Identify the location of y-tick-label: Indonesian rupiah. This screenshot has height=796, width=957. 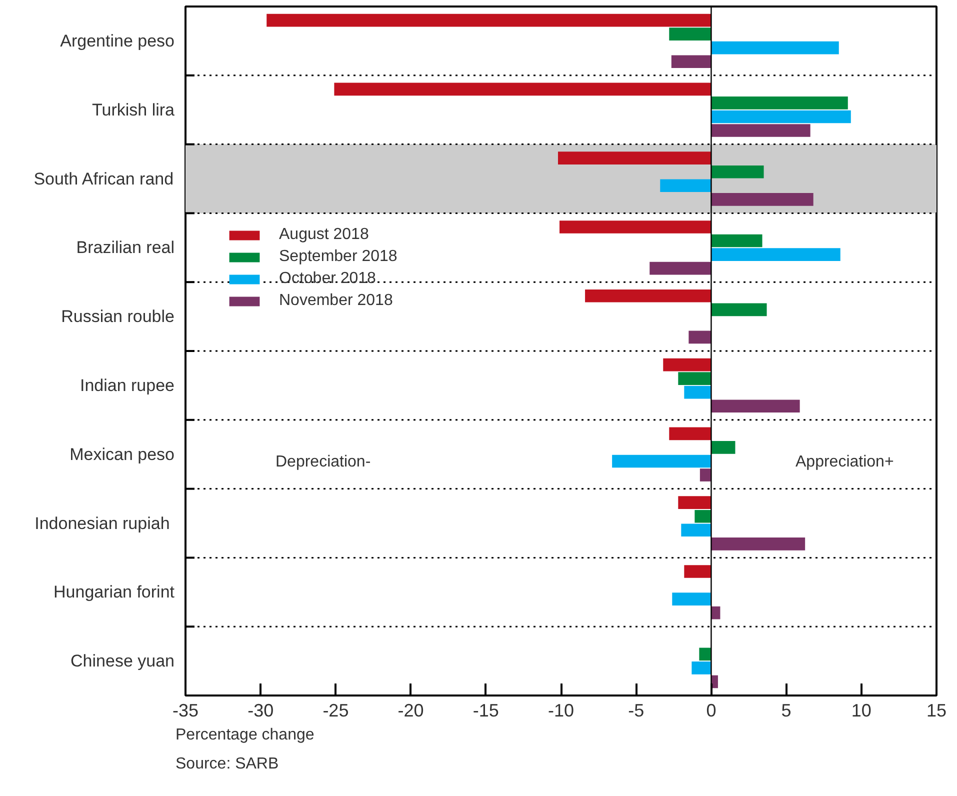
(102, 523).